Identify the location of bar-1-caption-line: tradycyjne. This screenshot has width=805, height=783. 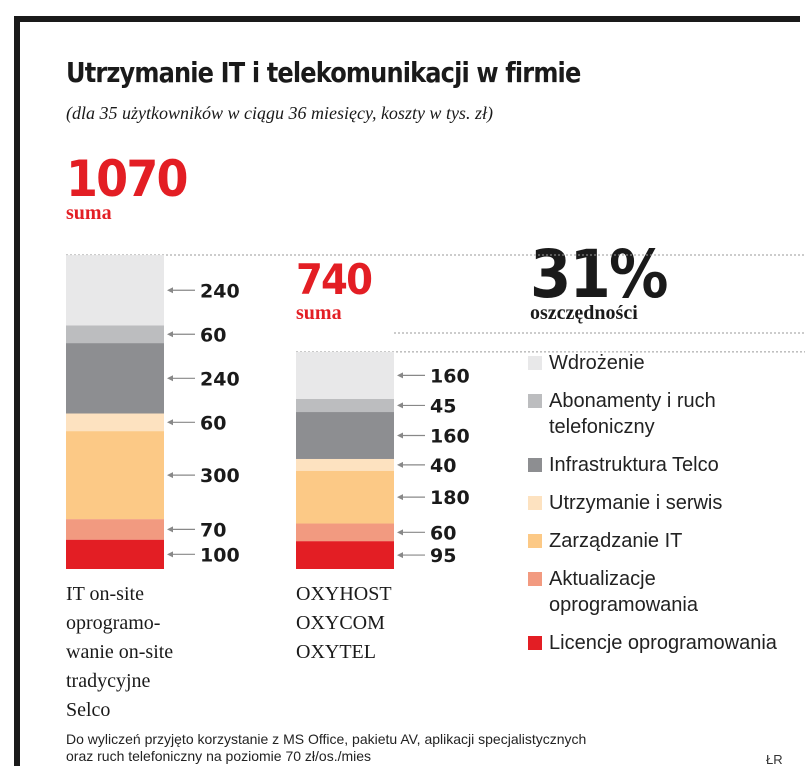
(108, 681).